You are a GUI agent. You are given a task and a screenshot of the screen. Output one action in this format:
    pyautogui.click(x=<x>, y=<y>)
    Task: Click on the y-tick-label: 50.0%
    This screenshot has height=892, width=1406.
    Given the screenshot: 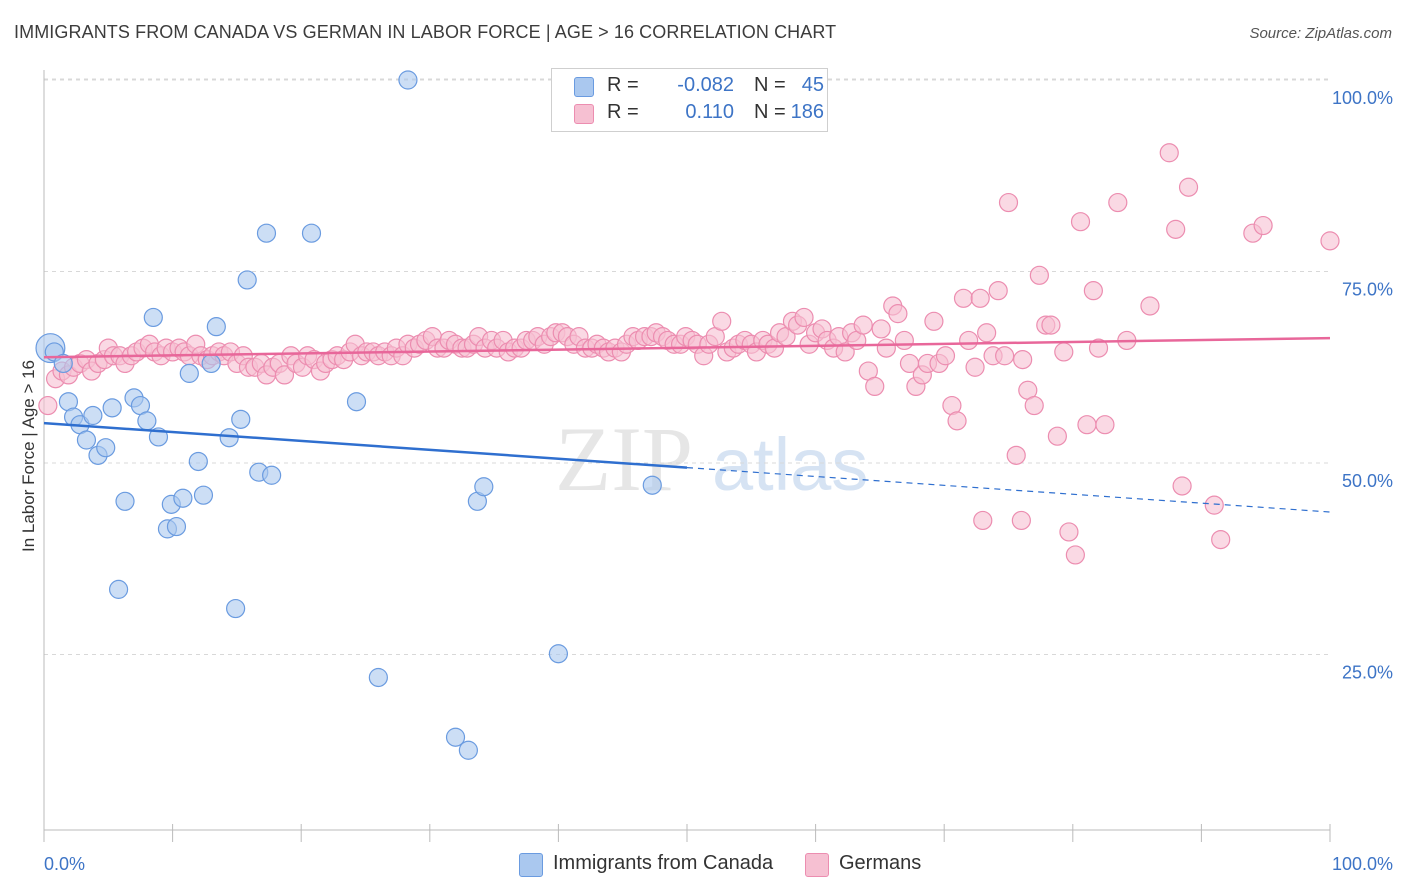 What is the action you would take?
    pyautogui.click(x=1367, y=481)
    